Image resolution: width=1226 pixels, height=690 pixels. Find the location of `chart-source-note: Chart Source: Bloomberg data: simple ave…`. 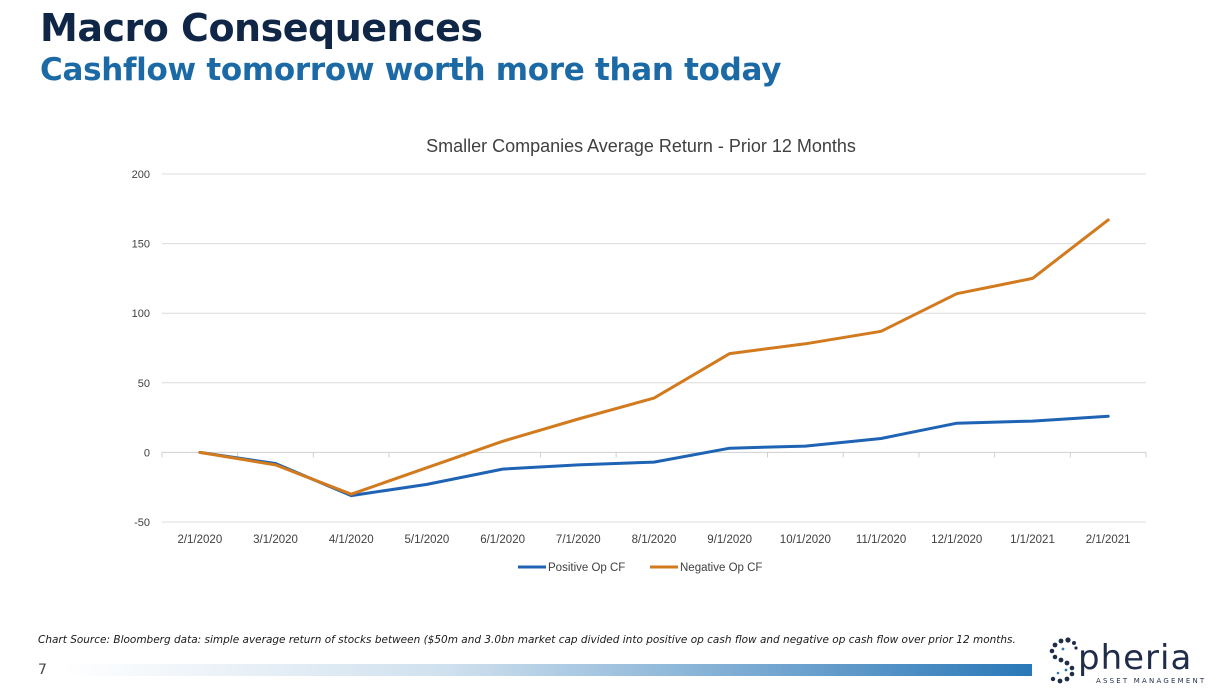

chart-source-note: Chart Source: Bloomberg data: simple ave… is located at coordinates (527, 640).